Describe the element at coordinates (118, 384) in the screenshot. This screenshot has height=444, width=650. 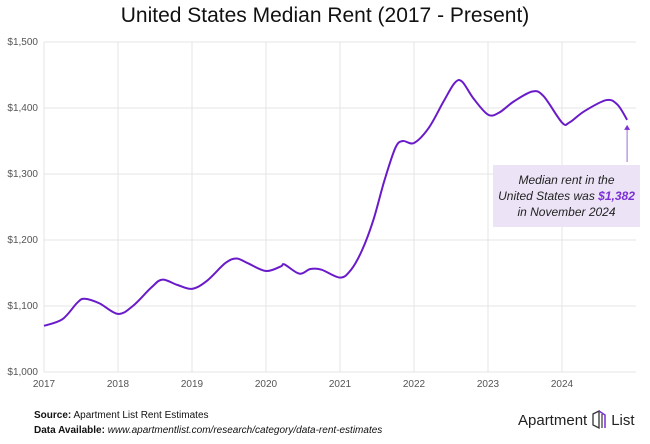
I see `x-tick-label: 2018` at that location.